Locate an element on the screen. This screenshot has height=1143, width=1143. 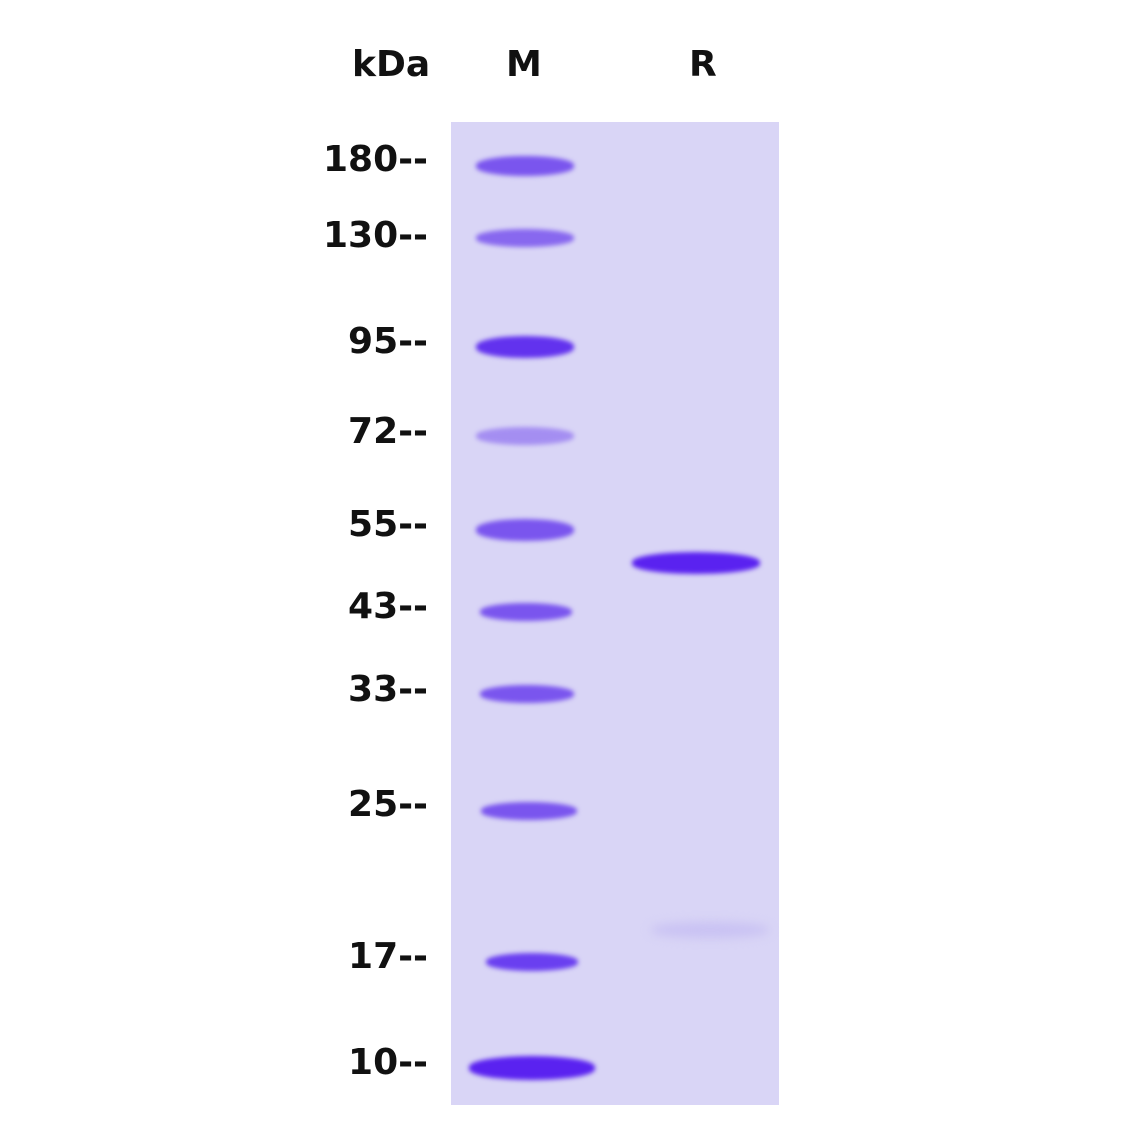
marker-label: 25-- is located at coordinates (388, 804).